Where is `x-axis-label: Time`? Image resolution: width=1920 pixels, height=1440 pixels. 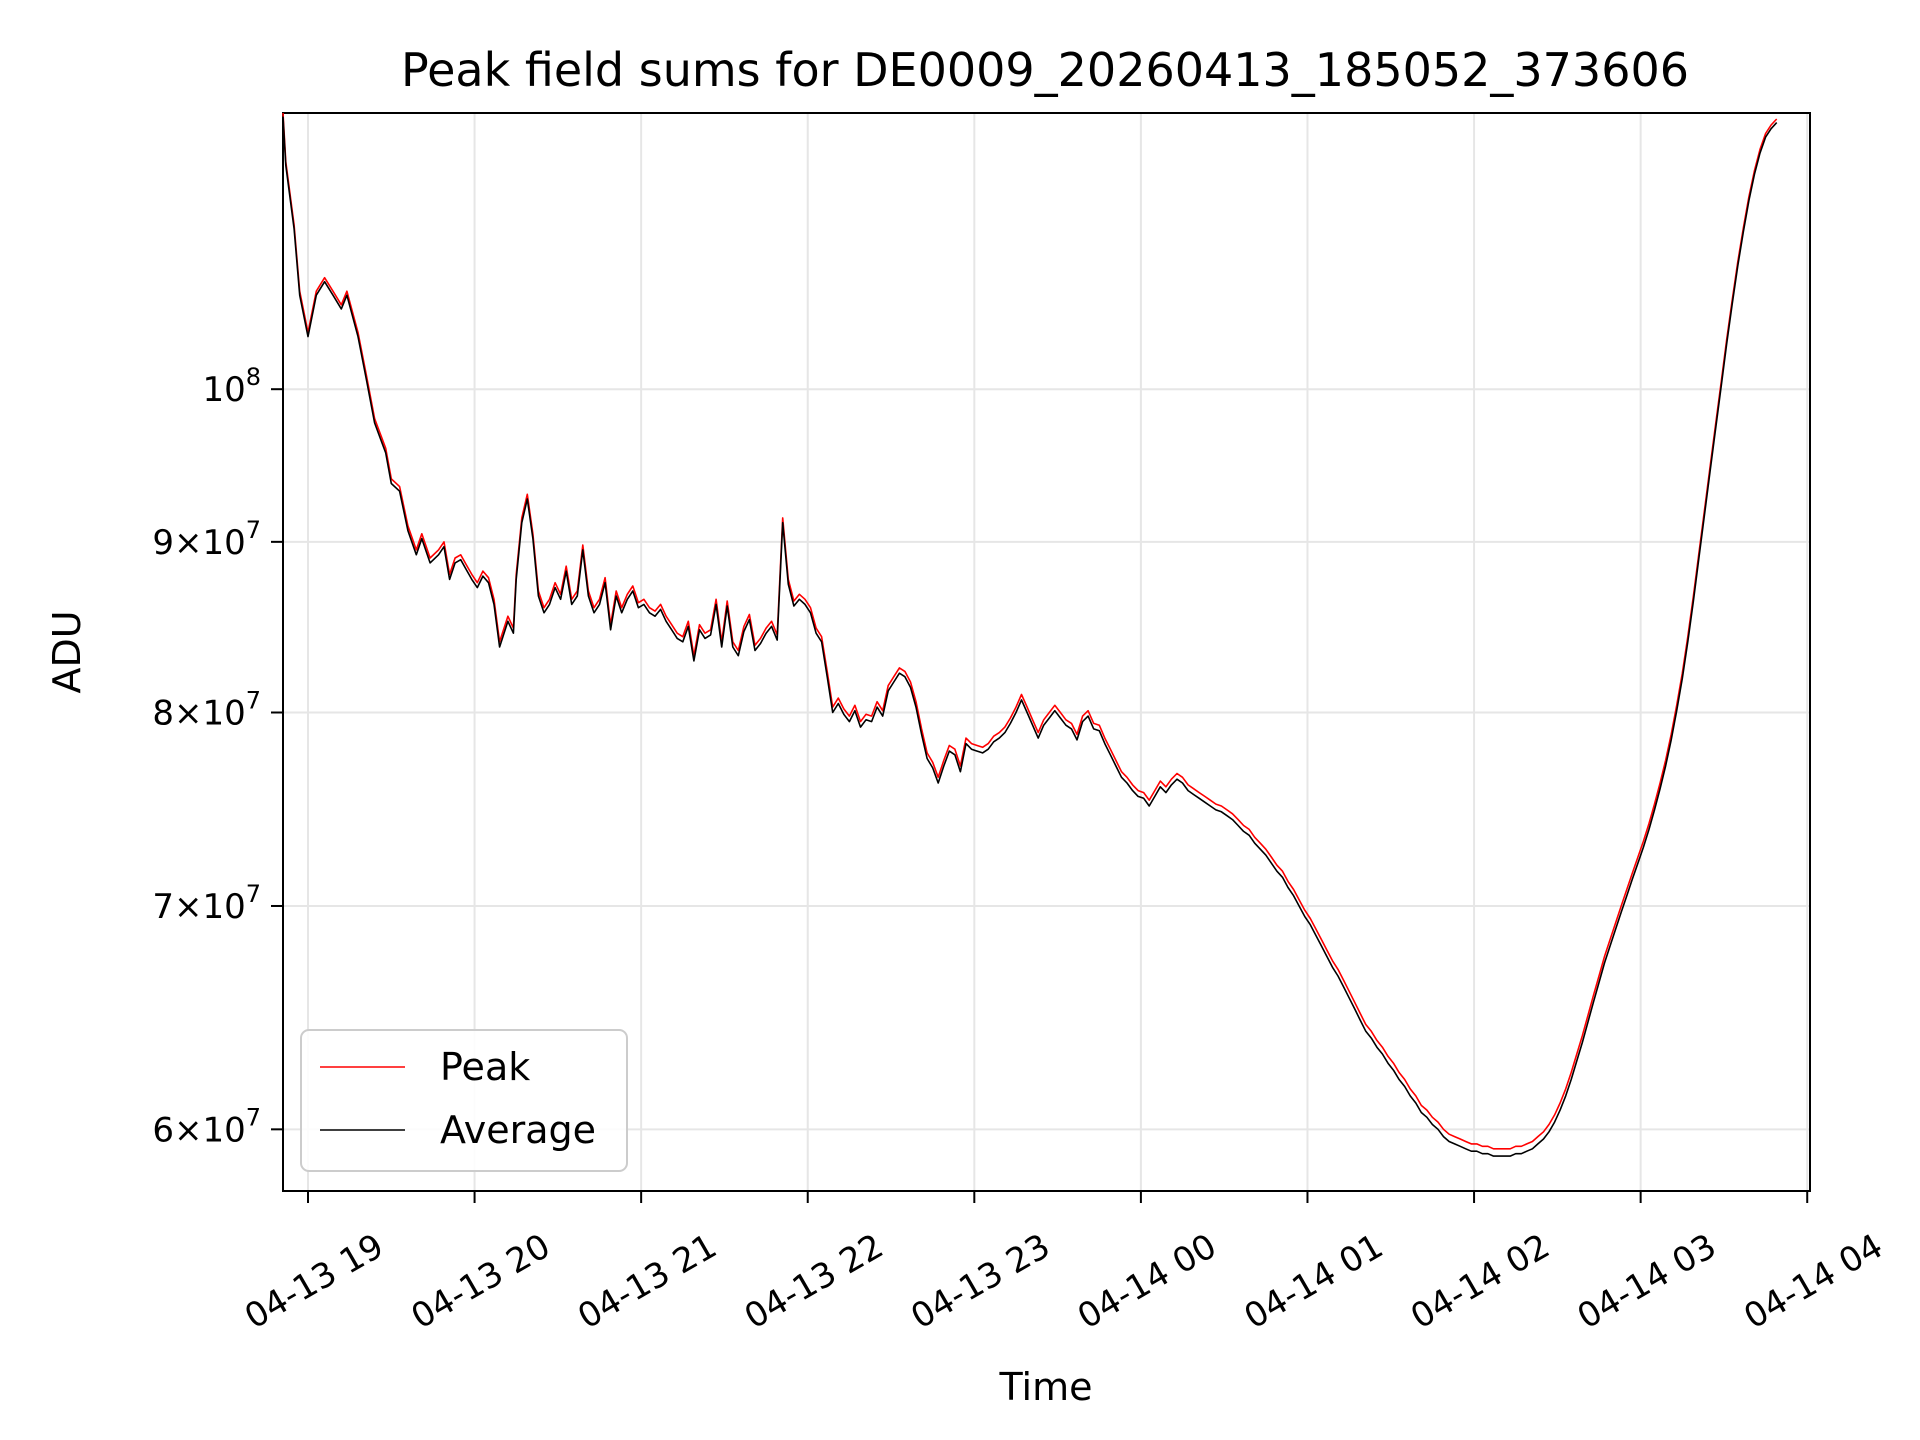 x-axis-label: Time is located at coordinates (1046, 1387).